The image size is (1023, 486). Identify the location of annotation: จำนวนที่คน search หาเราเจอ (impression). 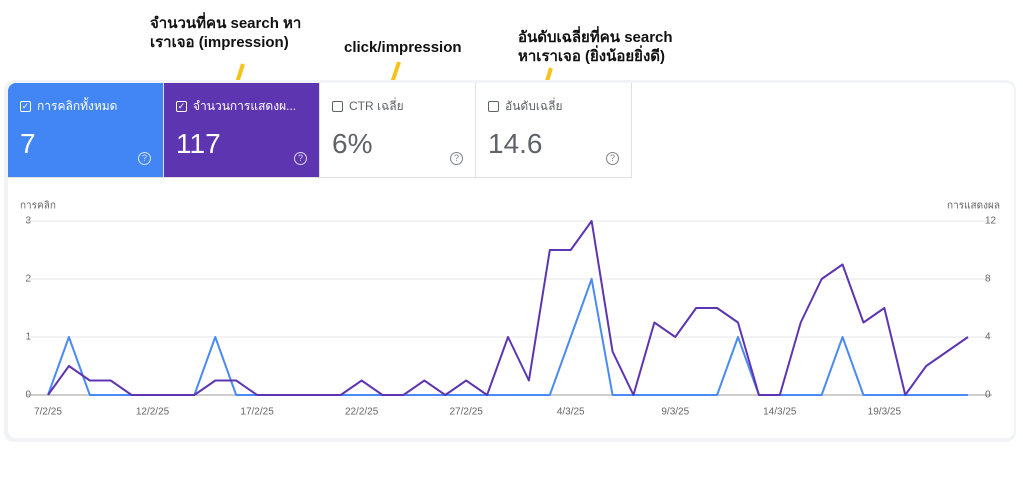
(225, 33).